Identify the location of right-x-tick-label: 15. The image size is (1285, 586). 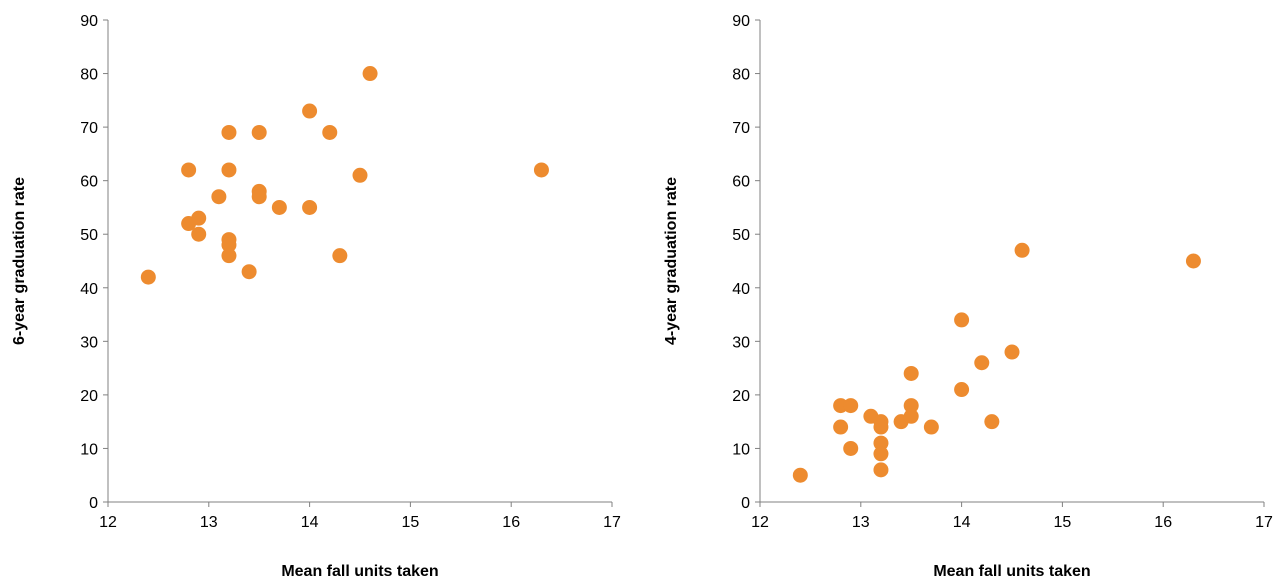
(1063, 522).